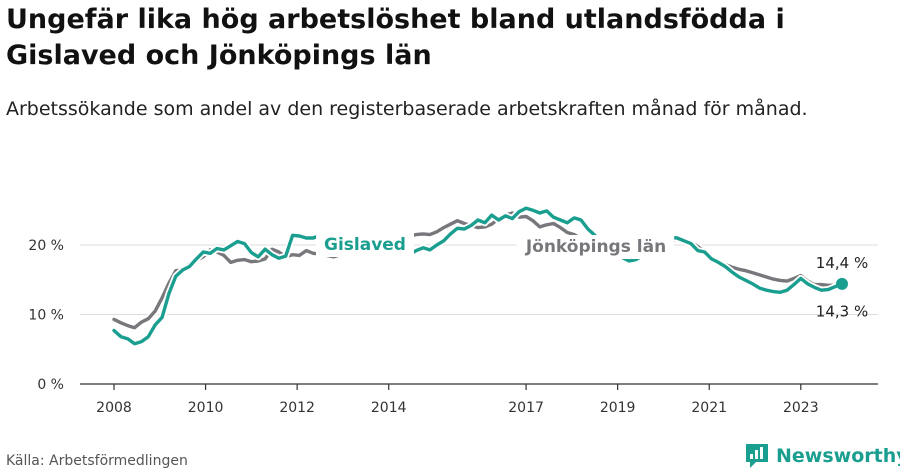  Describe the element at coordinates (50, 385) in the screenshot. I see `y-tick-label-0: 0 %` at that location.